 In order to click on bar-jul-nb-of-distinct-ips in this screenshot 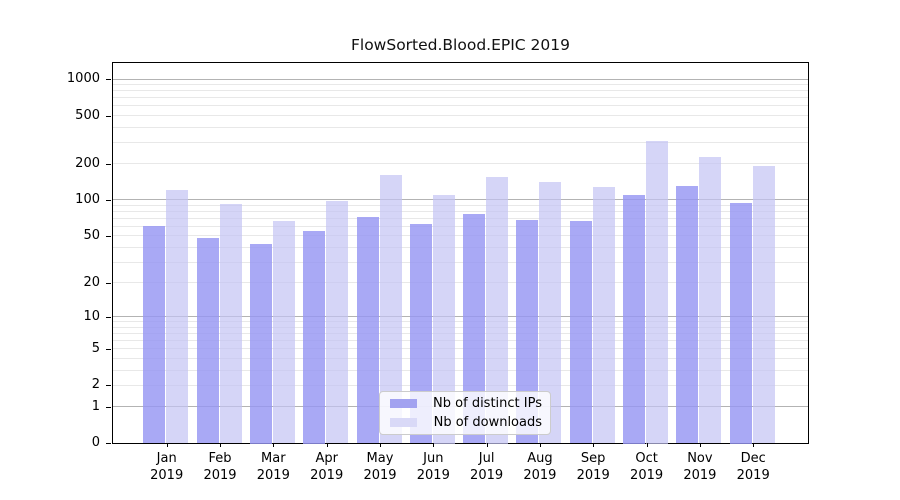, I will do `click(474, 328)`.